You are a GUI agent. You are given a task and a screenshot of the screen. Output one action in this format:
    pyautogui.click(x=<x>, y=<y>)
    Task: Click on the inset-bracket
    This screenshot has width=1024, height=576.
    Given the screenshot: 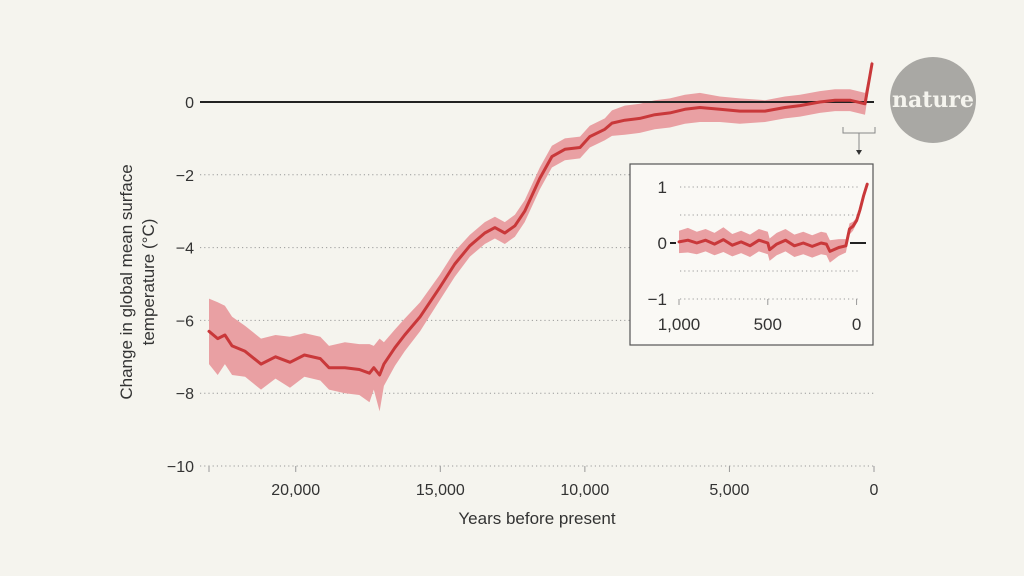 What is the action you would take?
    pyautogui.click(x=859, y=141)
    